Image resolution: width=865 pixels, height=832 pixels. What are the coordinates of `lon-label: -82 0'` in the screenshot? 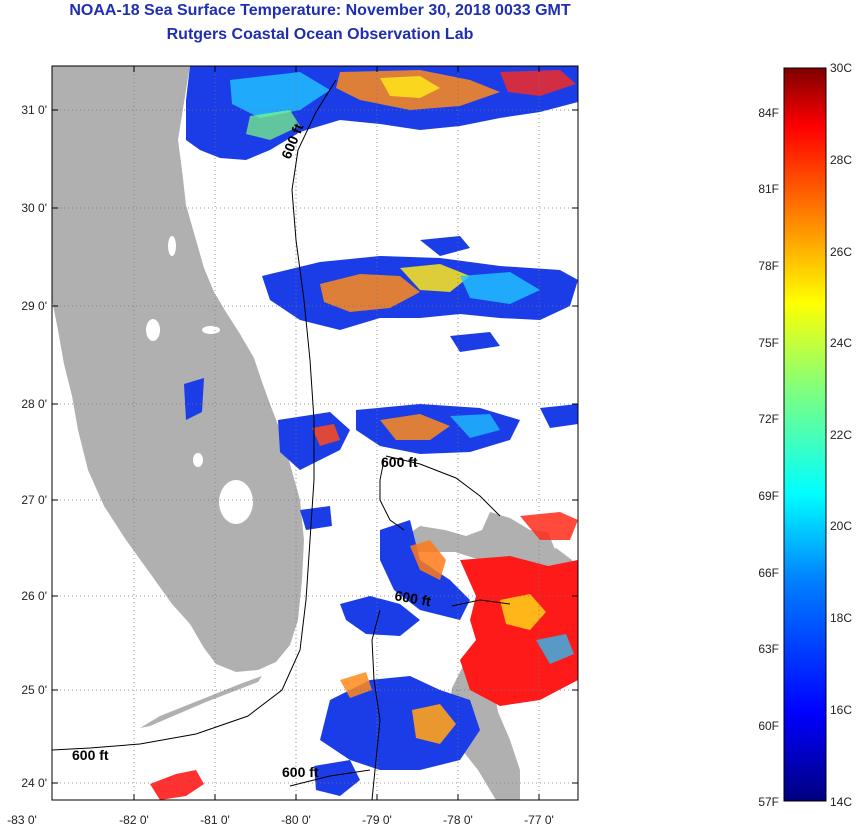 It's located at (134, 820).